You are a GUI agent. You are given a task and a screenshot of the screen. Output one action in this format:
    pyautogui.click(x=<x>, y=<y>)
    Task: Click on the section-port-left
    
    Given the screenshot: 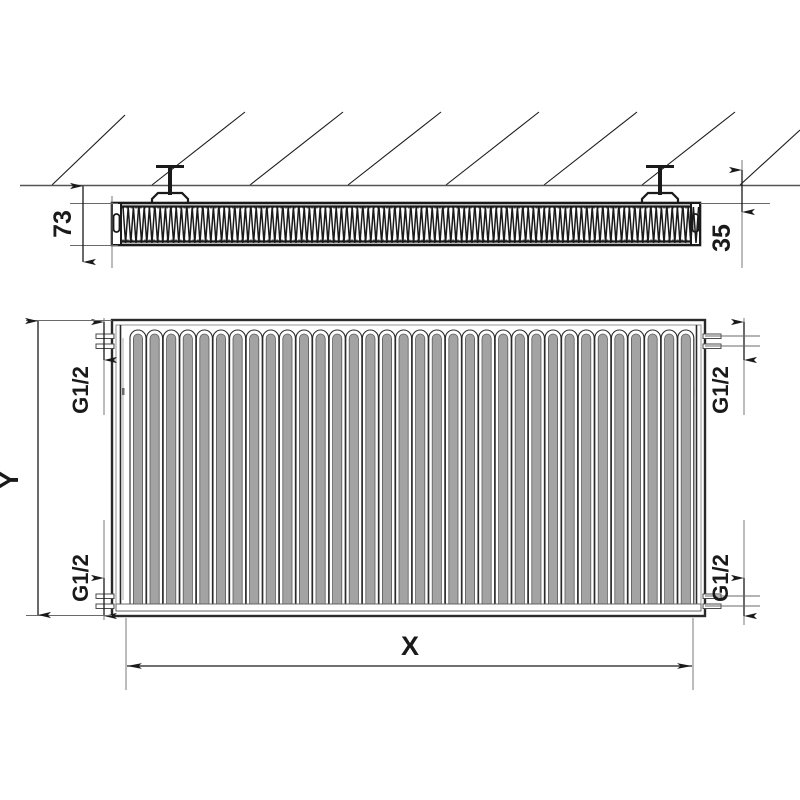 What is the action you would take?
    pyautogui.click(x=116, y=223)
    